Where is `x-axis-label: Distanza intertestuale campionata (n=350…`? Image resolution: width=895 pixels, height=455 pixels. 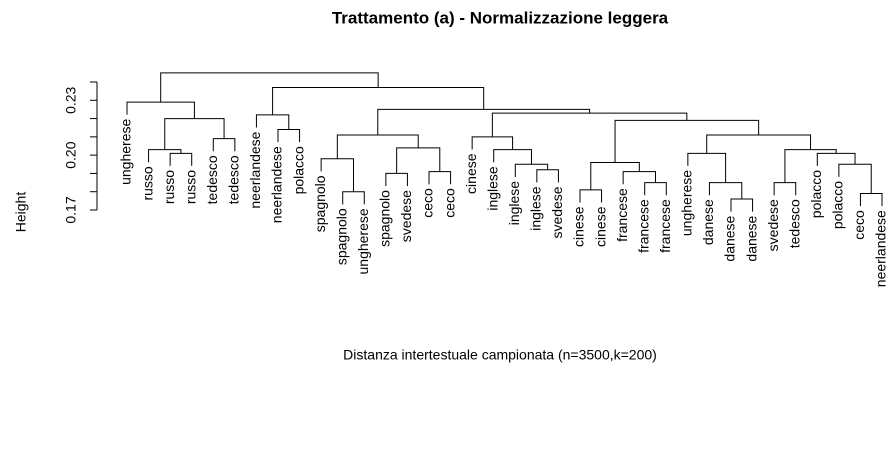 x-axis-label: Distanza intertestuale campionata (n=350… is located at coordinates (500, 355).